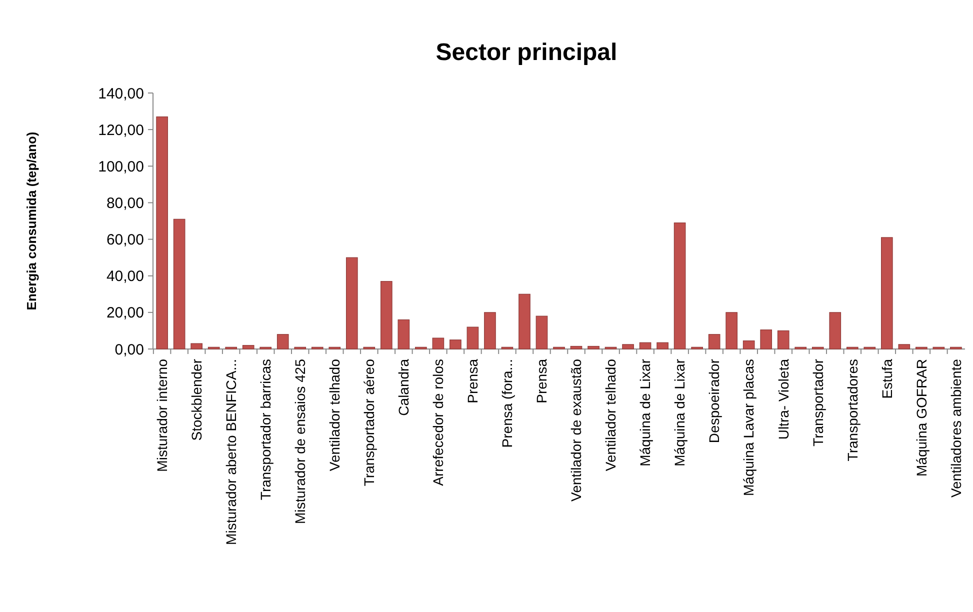 This screenshot has width=973, height=612. Describe the element at coordinates (818, 402) in the screenshot. I see `x-tick-label: Transportador` at that location.